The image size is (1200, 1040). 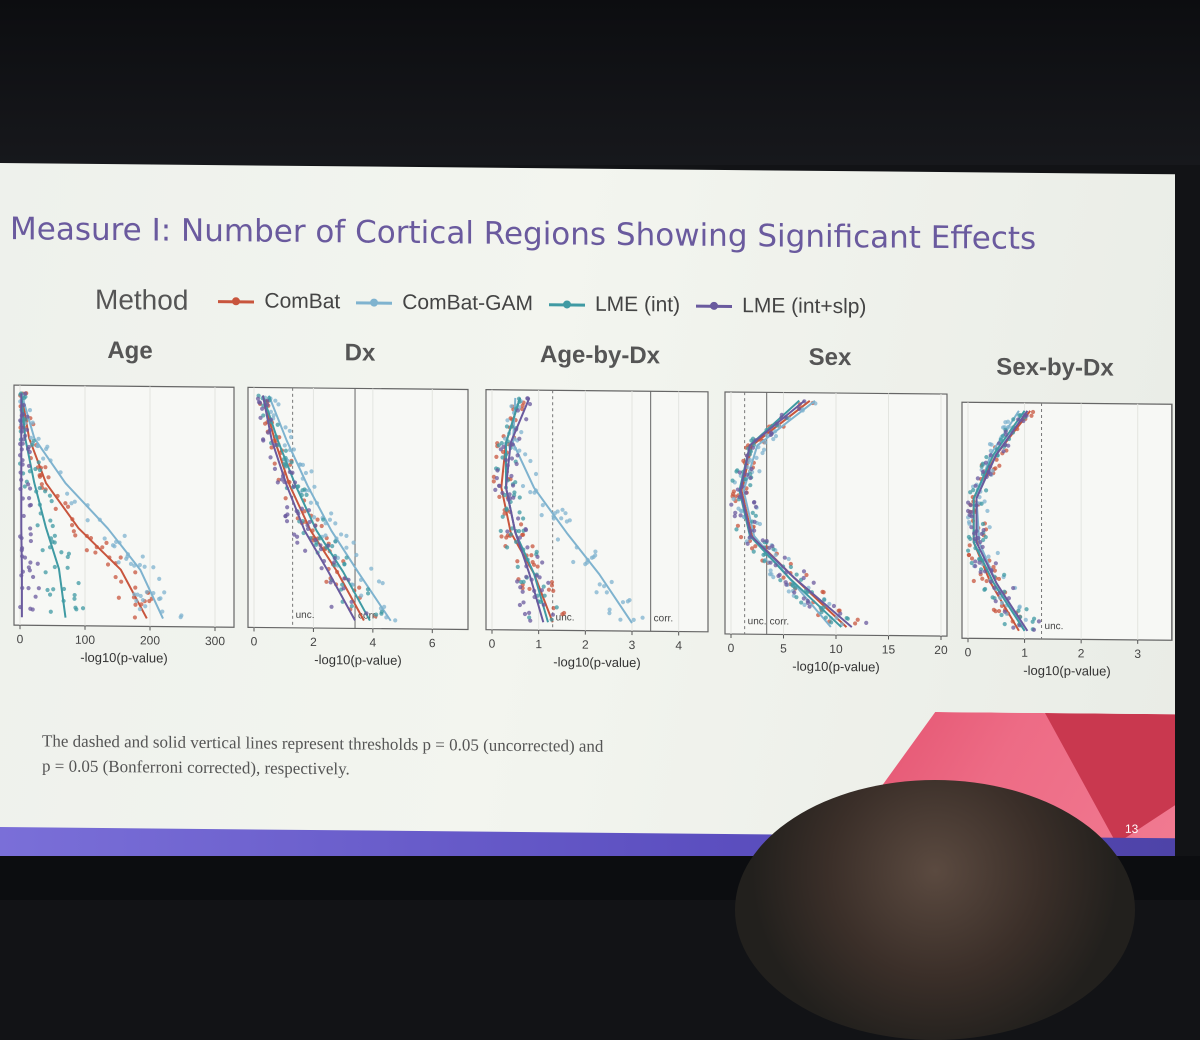 I want to click on panel-title: Age-by-Dx, so click(x=600, y=355).